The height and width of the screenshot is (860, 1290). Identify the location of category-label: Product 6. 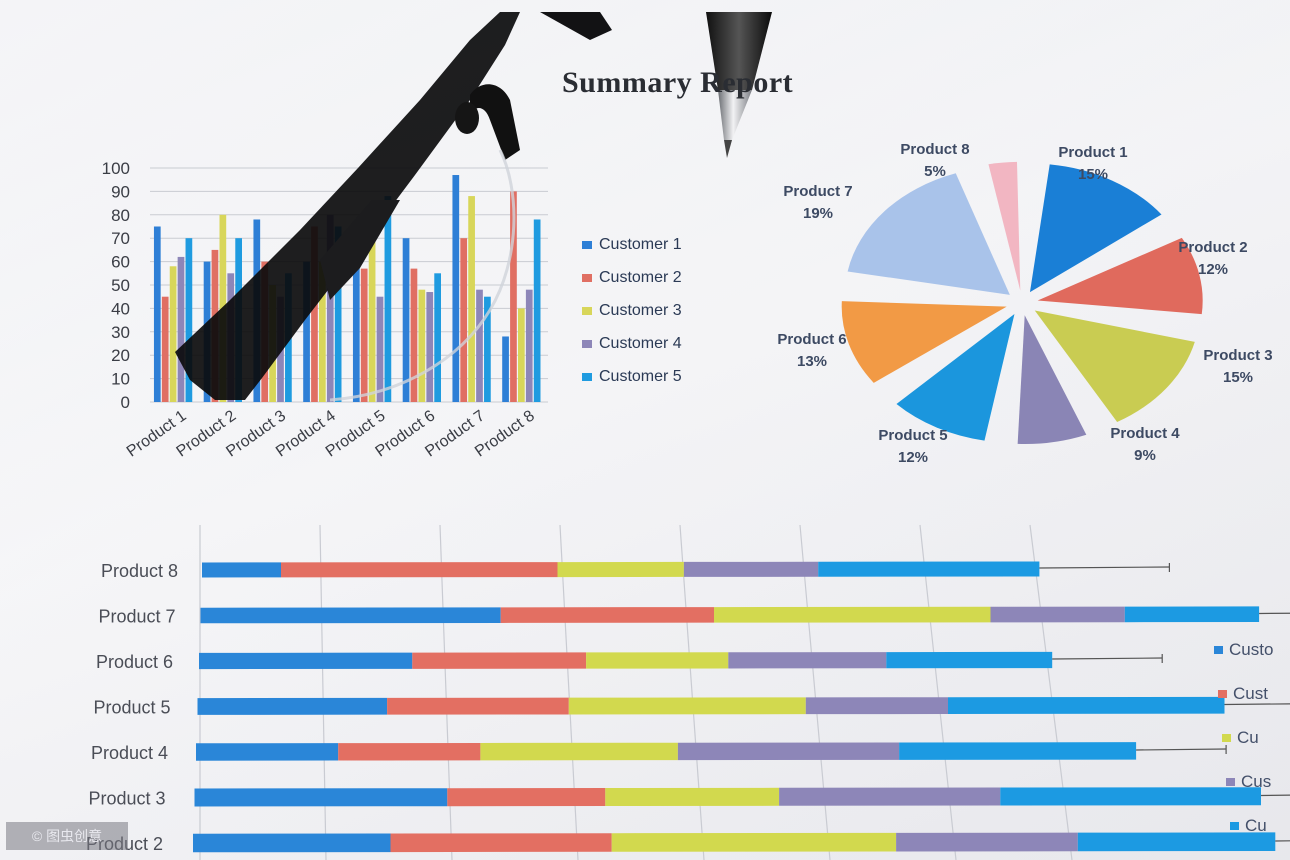
(134, 662).